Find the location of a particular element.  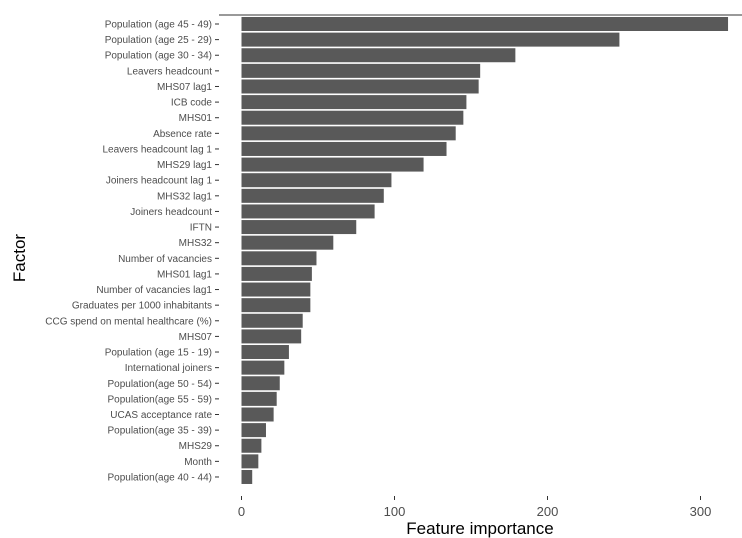

x-axis-title: Feature importance is located at coordinates (479, 528).